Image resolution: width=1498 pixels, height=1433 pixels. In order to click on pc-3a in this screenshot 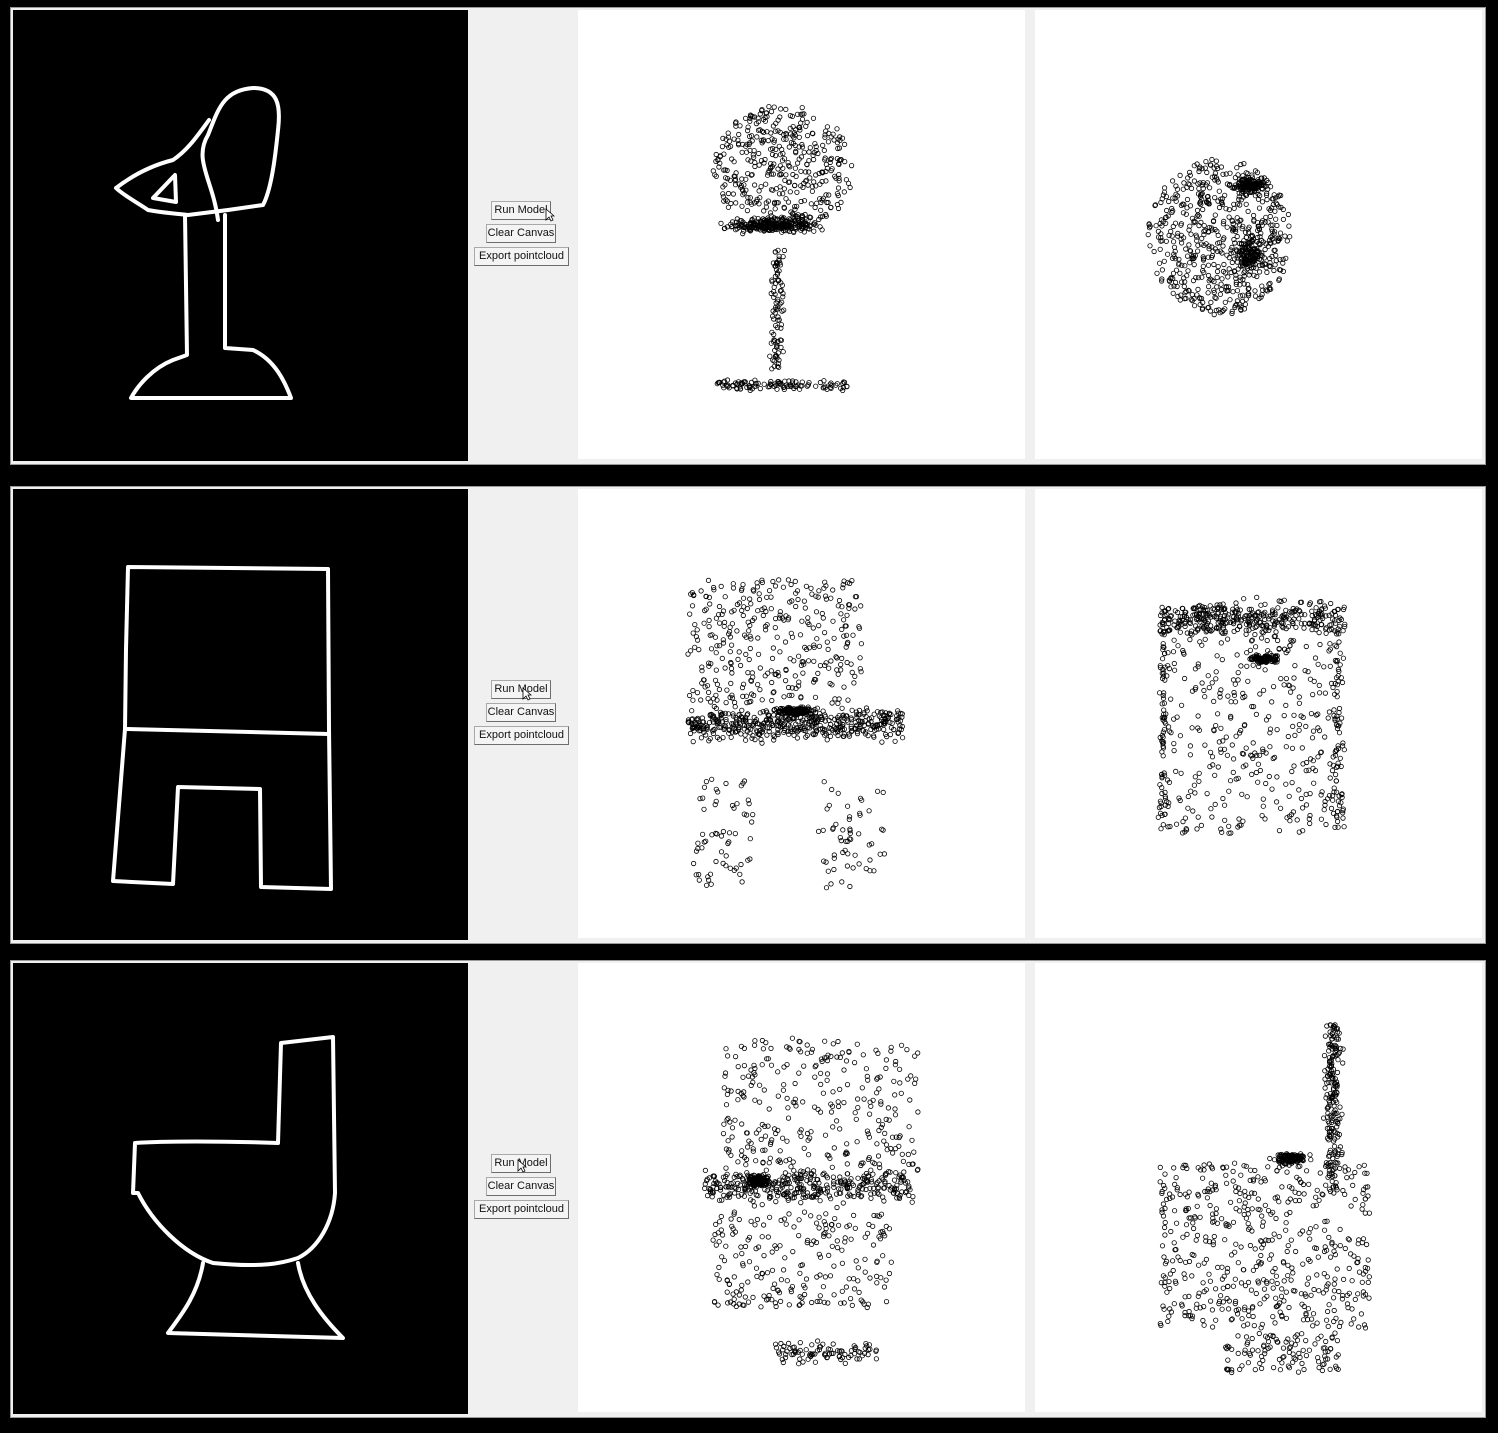, I will do `click(811, 1201)`.